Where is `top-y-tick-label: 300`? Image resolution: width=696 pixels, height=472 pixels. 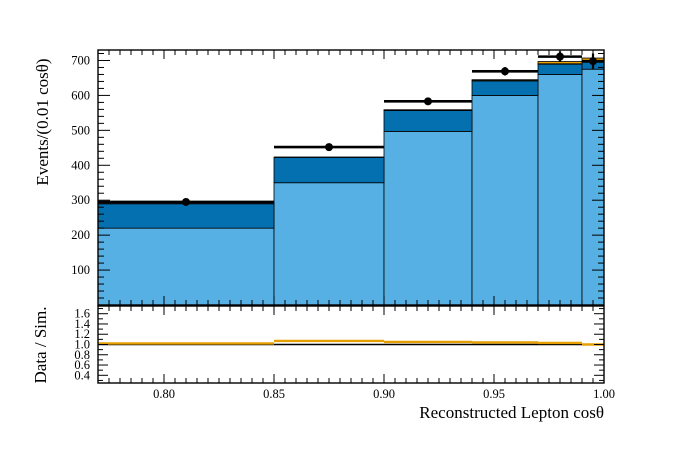 top-y-tick-label: 300 is located at coordinates (80, 200).